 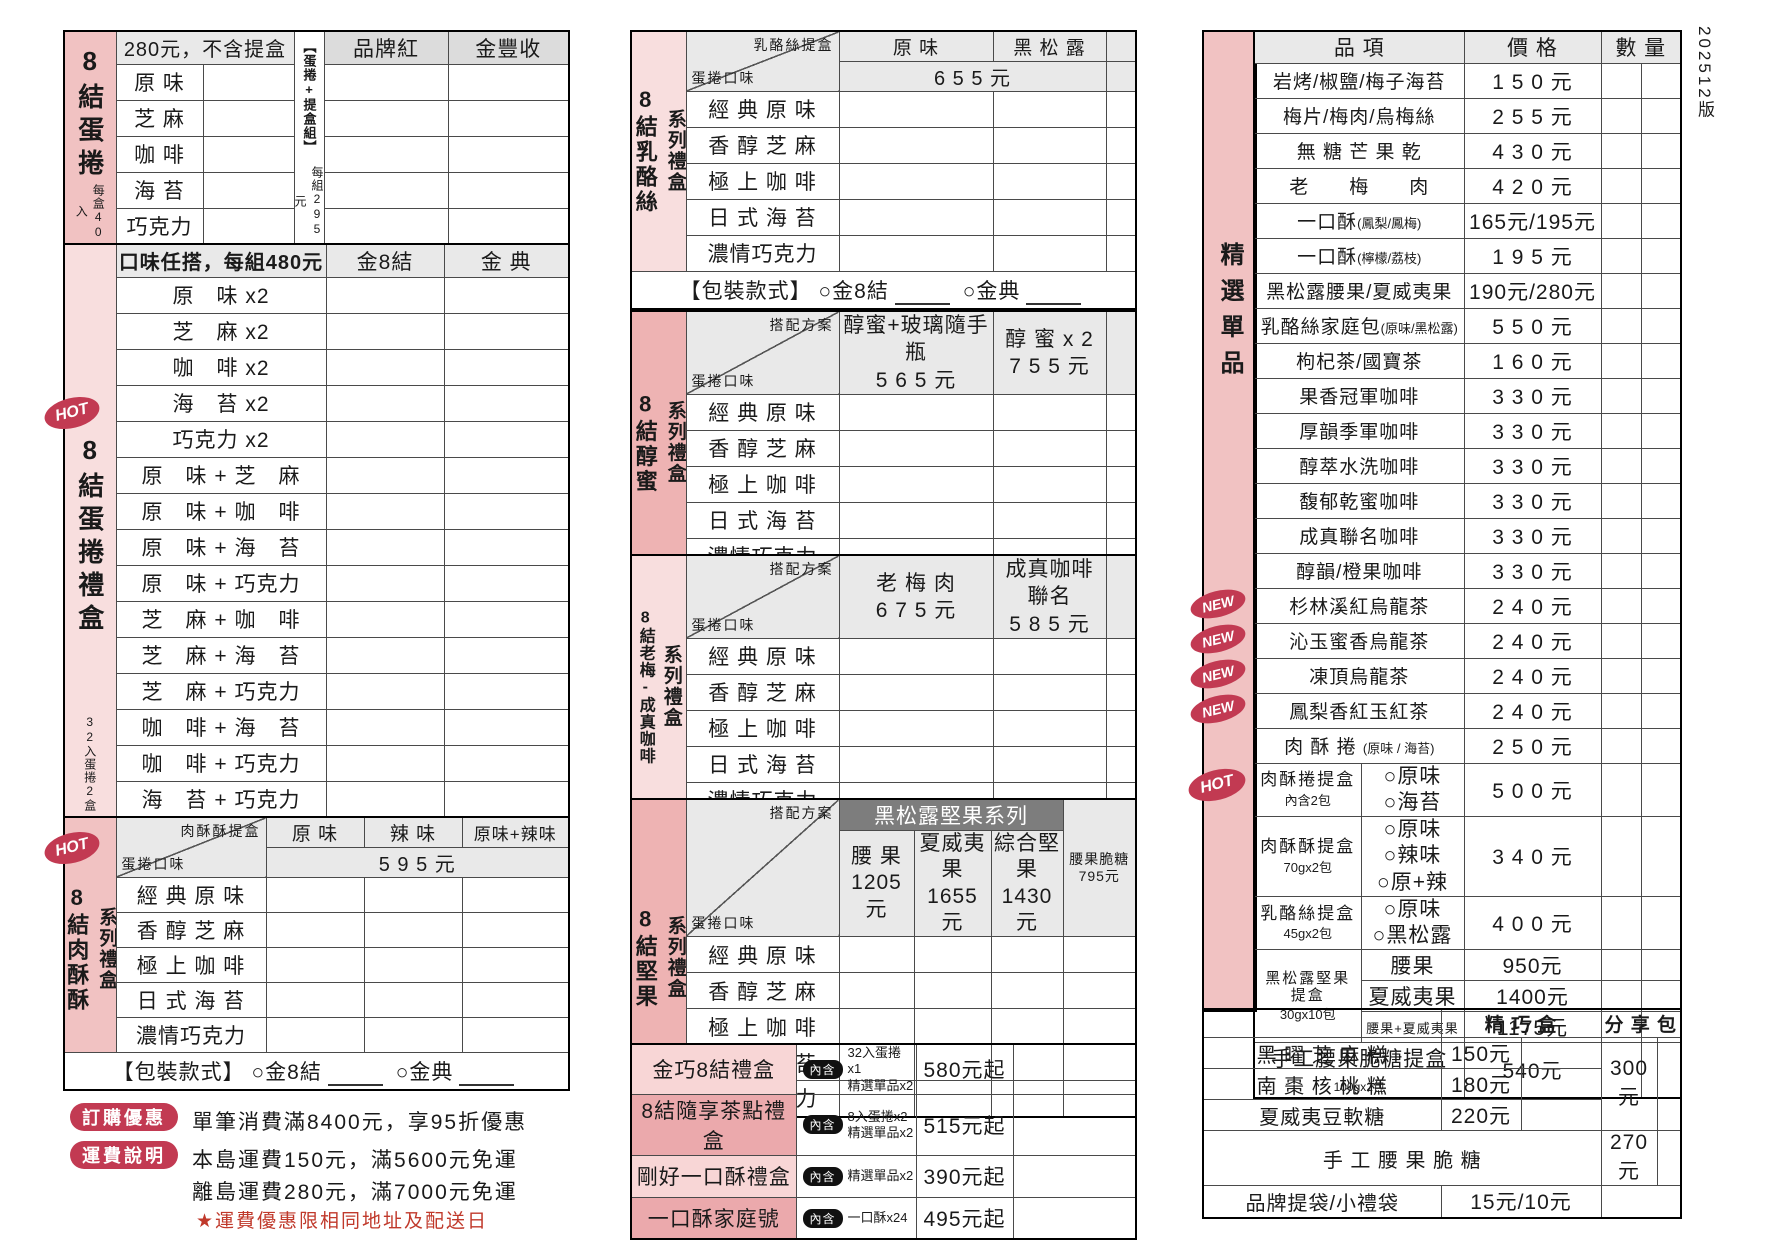 I want to click on option-mixed: ○原+辣, so click(x=1412, y=882).